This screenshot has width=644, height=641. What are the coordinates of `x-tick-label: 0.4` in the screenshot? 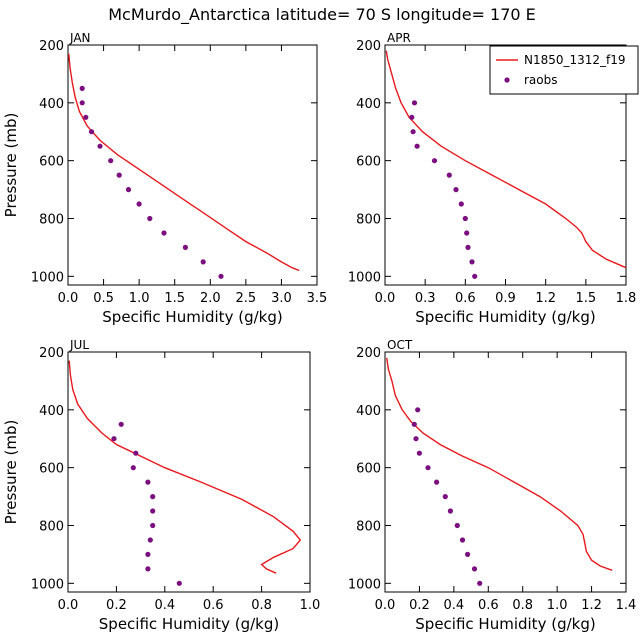 It's located at (454, 605).